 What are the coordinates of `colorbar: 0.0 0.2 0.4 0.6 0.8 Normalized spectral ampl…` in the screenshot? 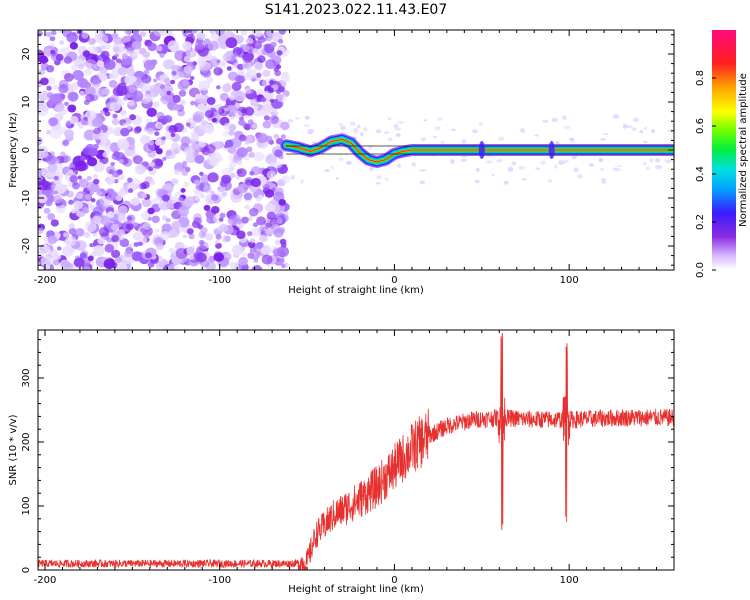 It's located at (722, 154).